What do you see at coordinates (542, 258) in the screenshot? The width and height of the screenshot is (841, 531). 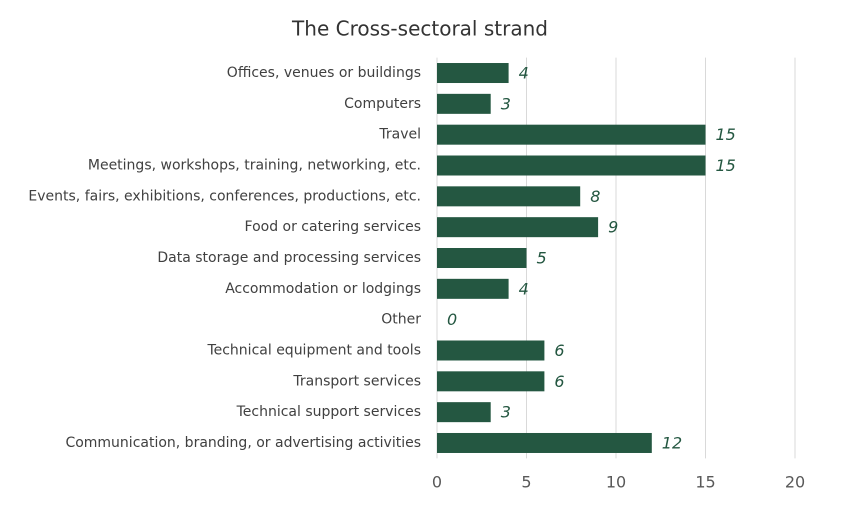 I see `value-label: 5` at bounding box center [542, 258].